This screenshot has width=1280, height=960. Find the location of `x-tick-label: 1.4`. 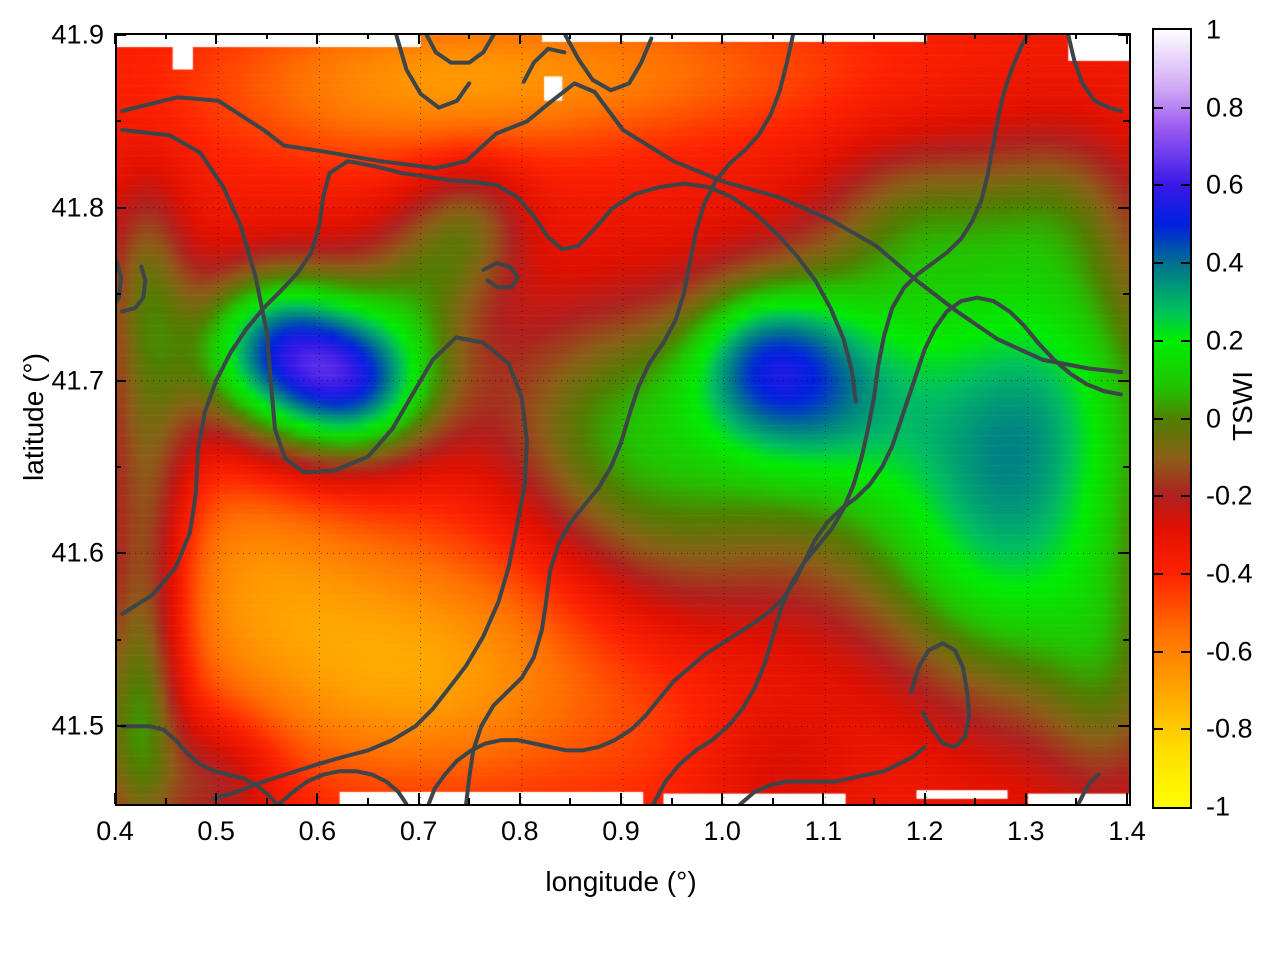

x-tick-label: 1.4 is located at coordinates (1127, 831).